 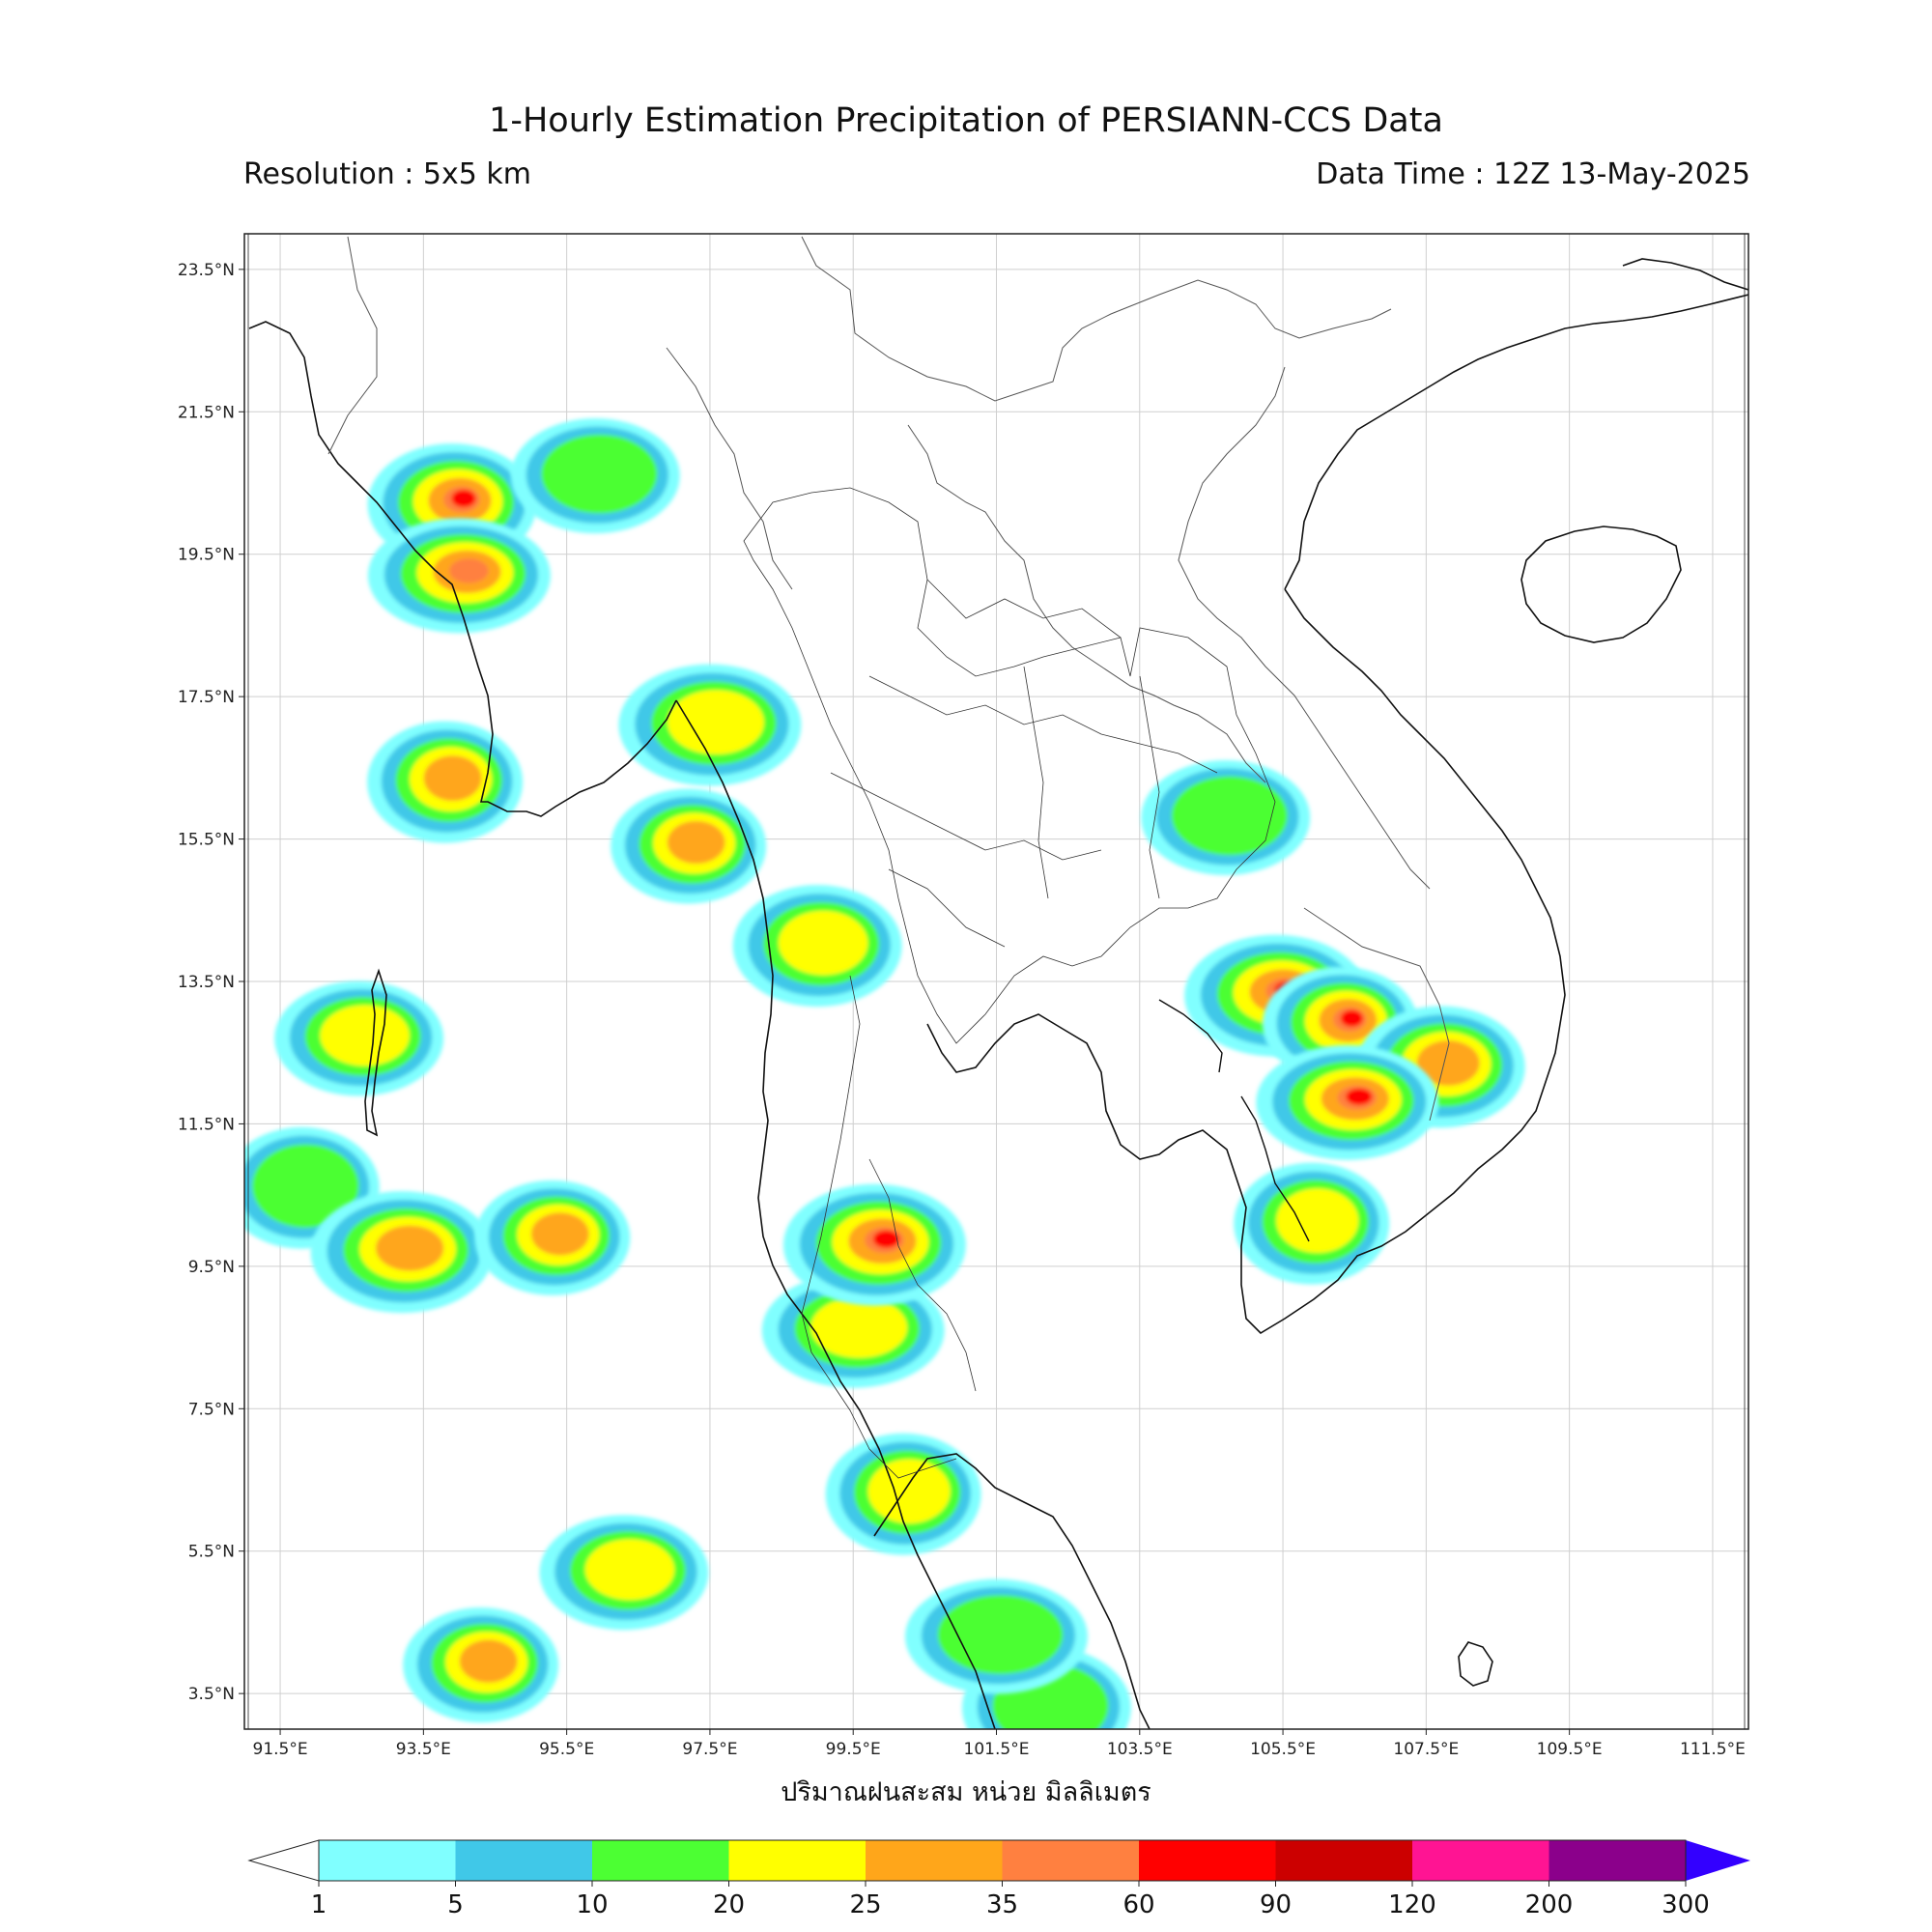 What do you see at coordinates (997, 1749) in the screenshot?
I see `xtick-label-5: 101.5°E` at bounding box center [997, 1749].